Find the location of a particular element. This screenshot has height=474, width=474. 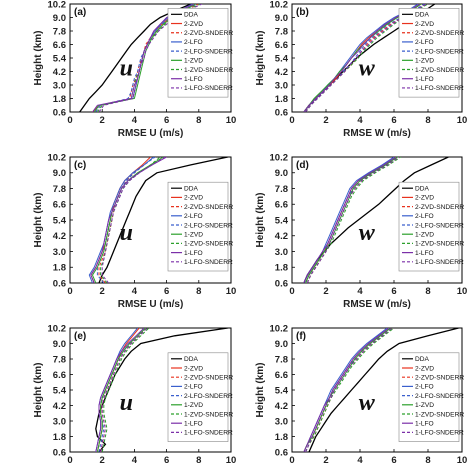

panel-label: (c) is located at coordinates (80, 165).